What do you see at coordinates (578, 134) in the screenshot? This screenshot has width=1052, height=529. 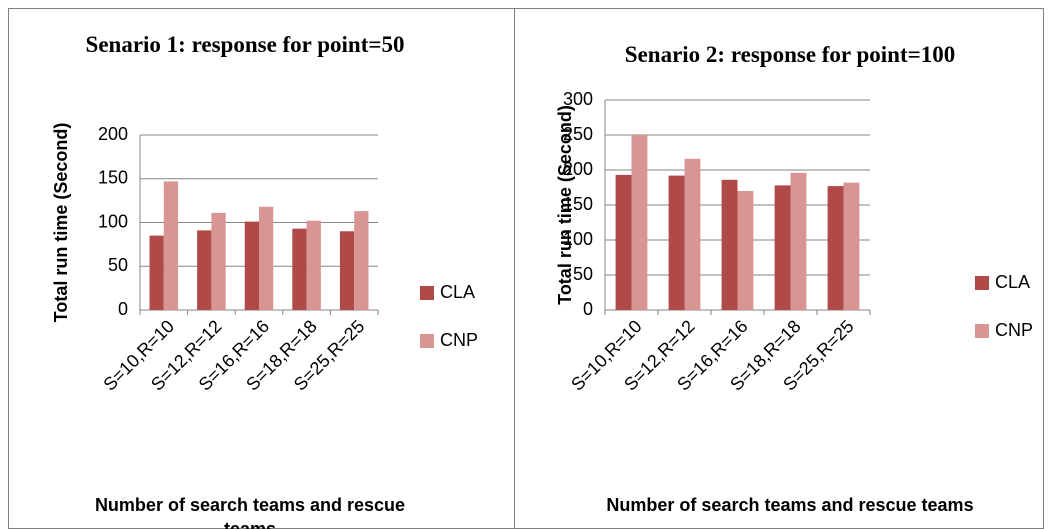 I see `y-tick-label: 250` at bounding box center [578, 134].